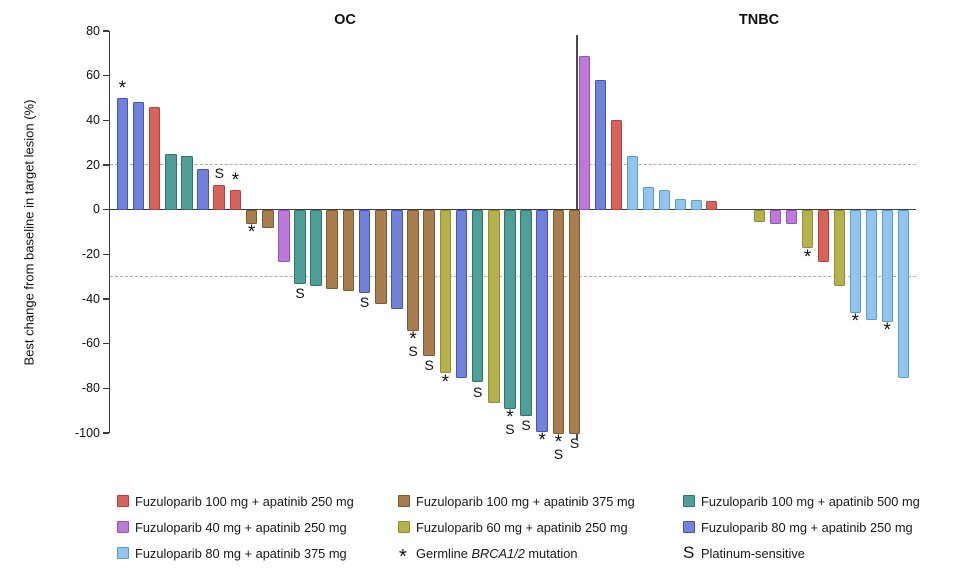  I want to click on legend-label: Fuzuloparib 100 mg + apatinib 250 mg, so click(244, 501).